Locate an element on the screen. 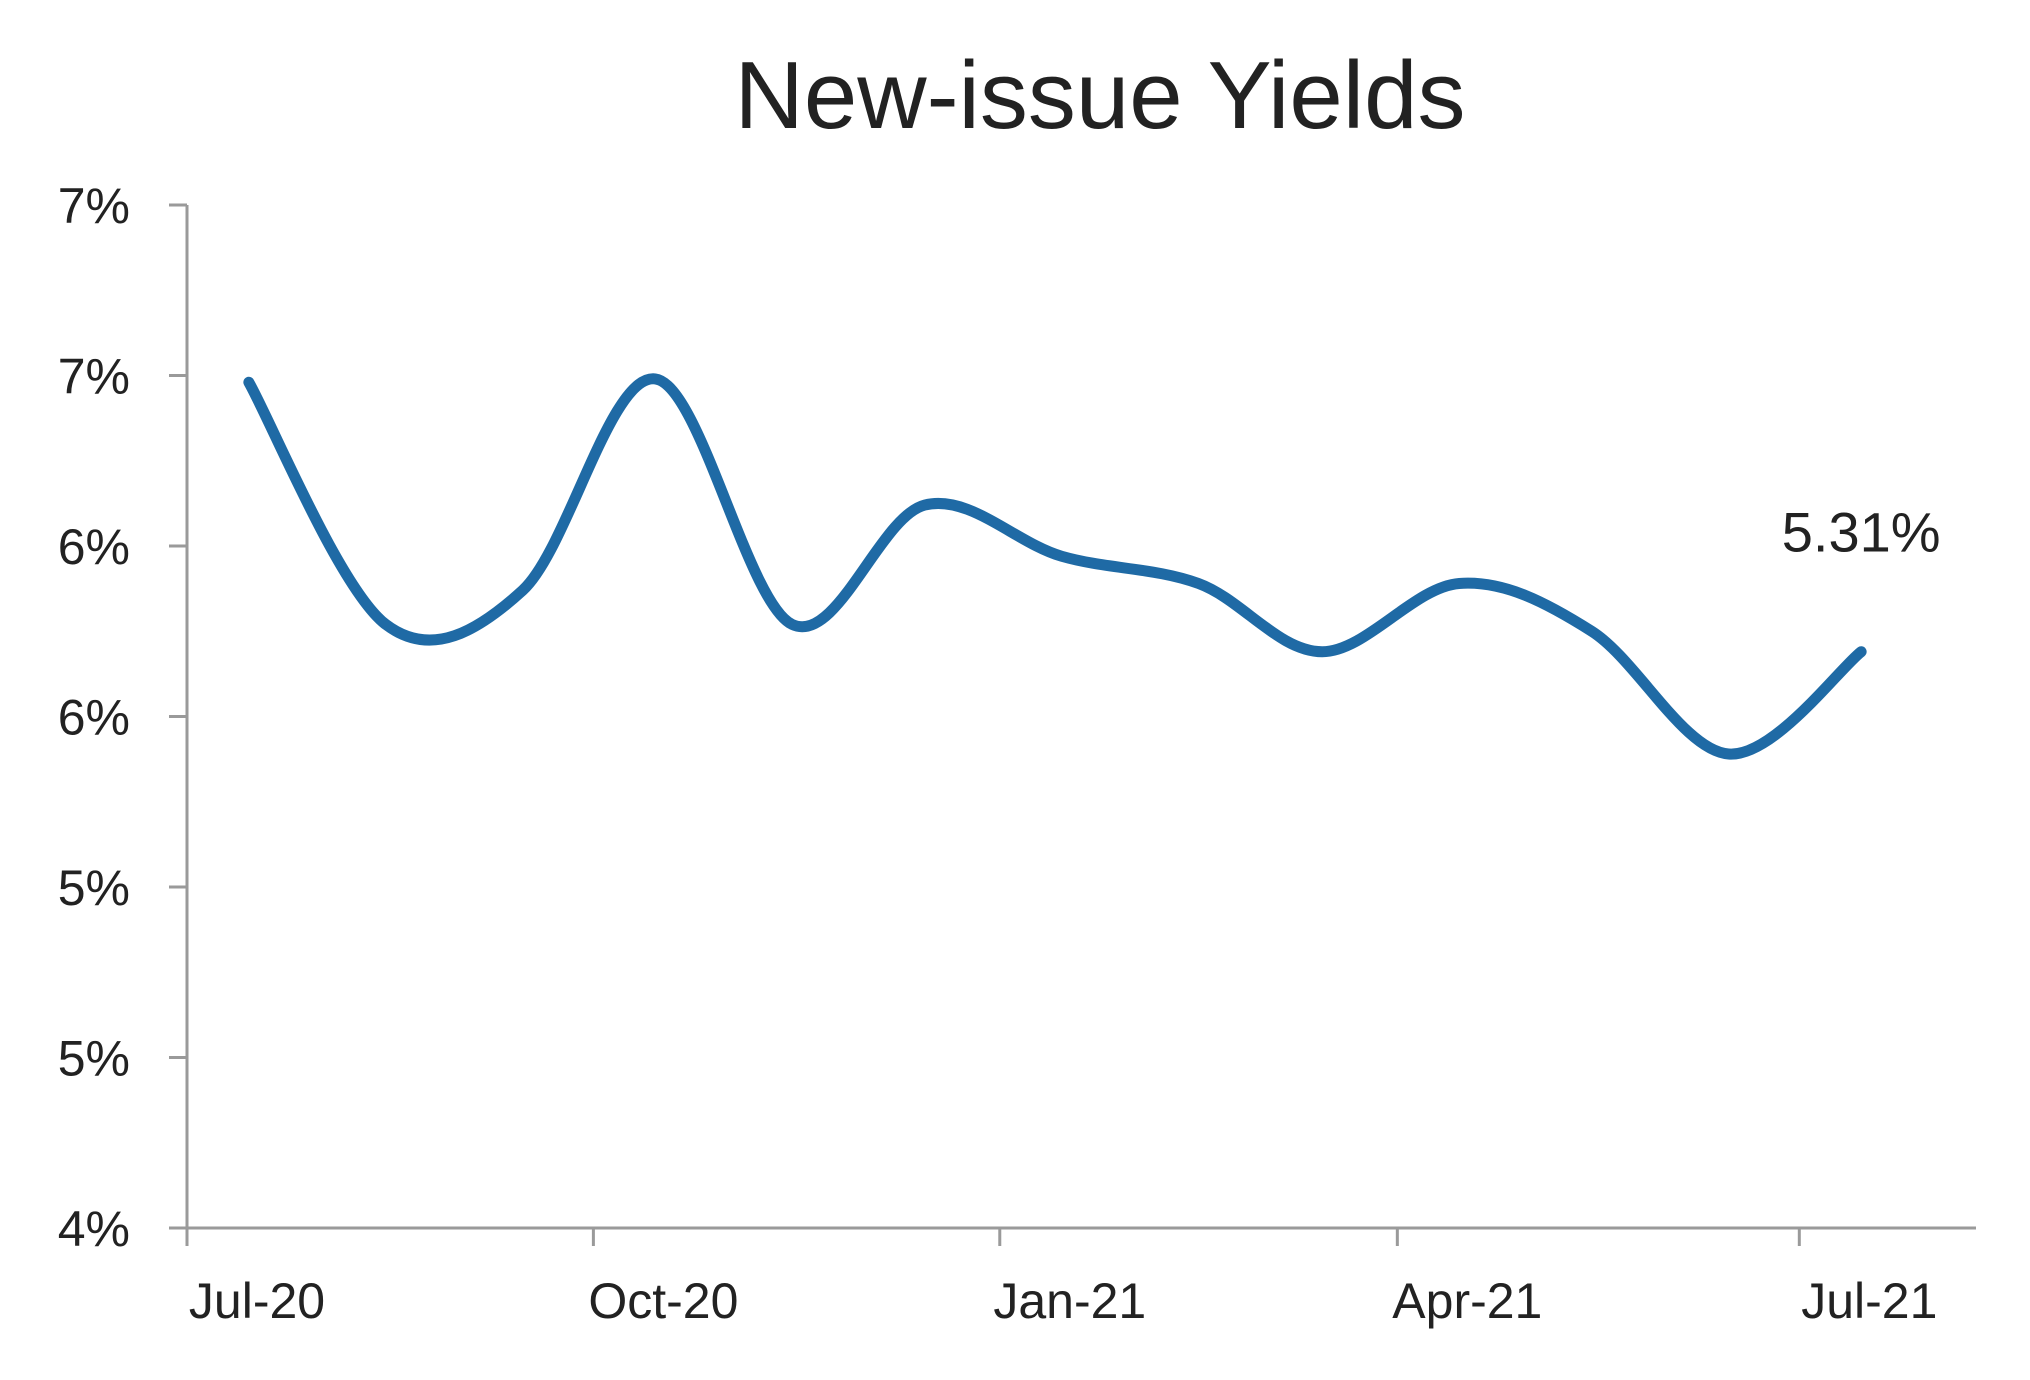 Image resolution: width=2030 pixels, height=1380 pixels. x-axis-ticks: Jul-20 Oct-20 Jan-21 Apr-21 Jul-21 is located at coordinates (1061, 1278).